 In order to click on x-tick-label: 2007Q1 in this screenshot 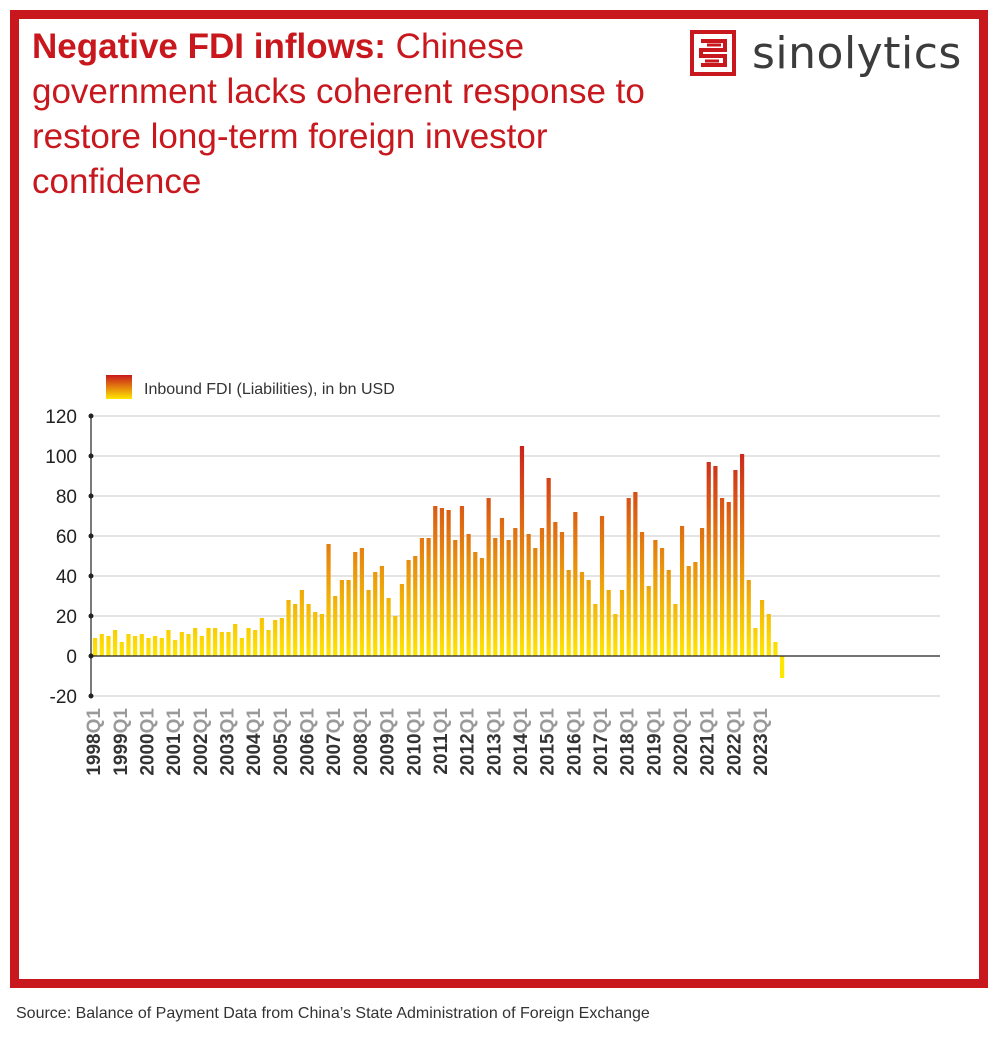, I will do `click(334, 742)`.